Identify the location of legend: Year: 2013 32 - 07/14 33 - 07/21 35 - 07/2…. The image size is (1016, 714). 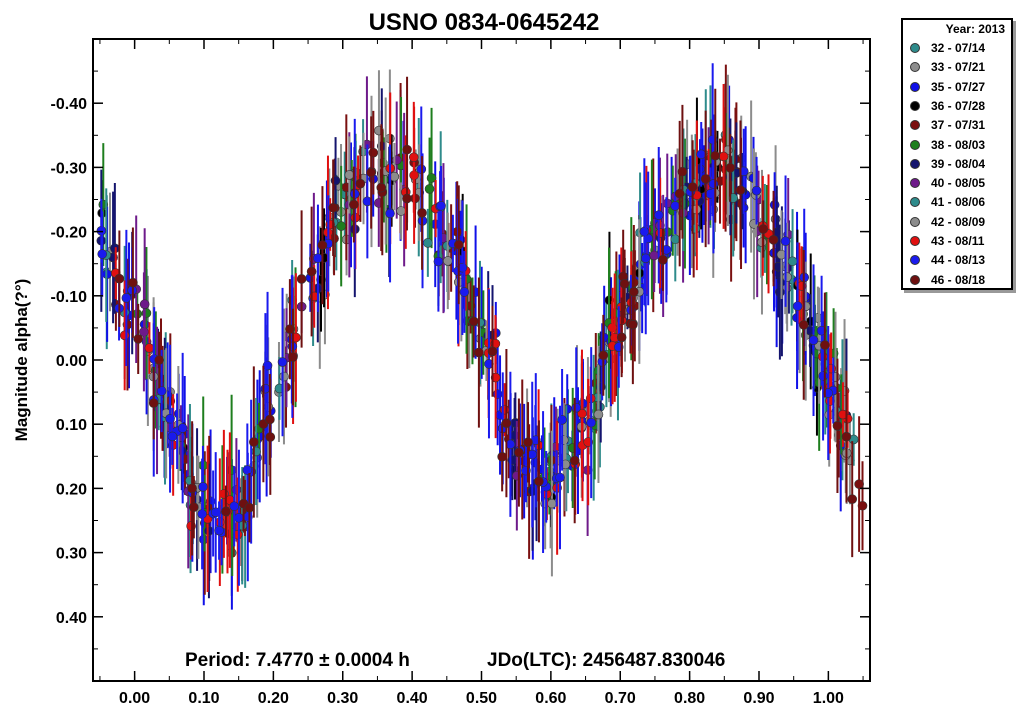
(957, 154).